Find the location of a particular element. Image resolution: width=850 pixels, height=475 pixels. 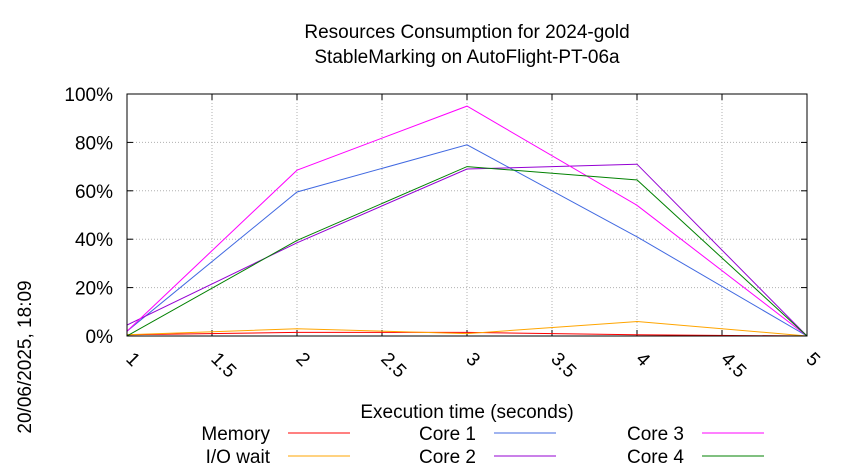

x-tick-label: 3.5 is located at coordinates (563, 366).